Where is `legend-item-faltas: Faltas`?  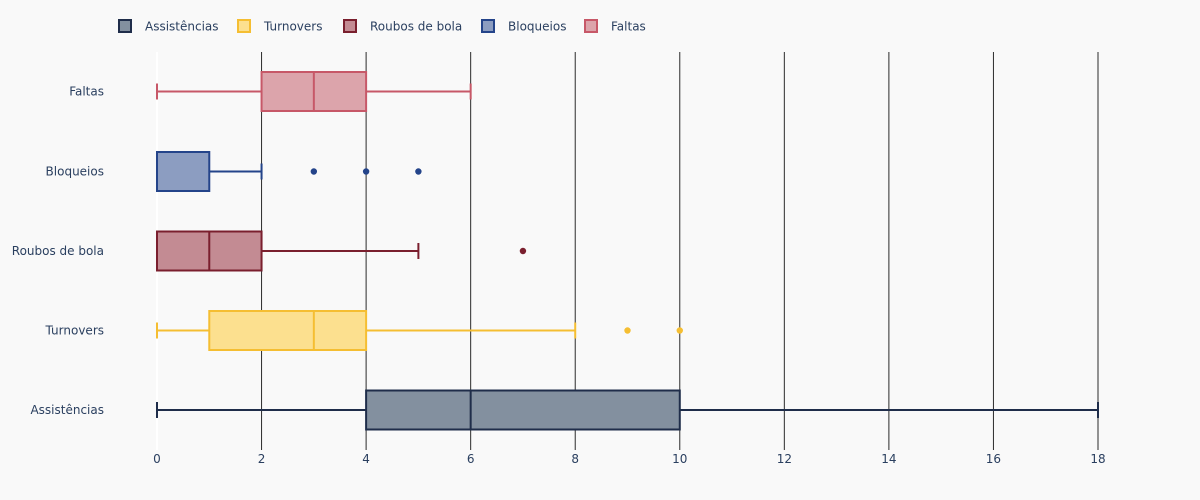 legend-item-faltas: Faltas is located at coordinates (615, 26).